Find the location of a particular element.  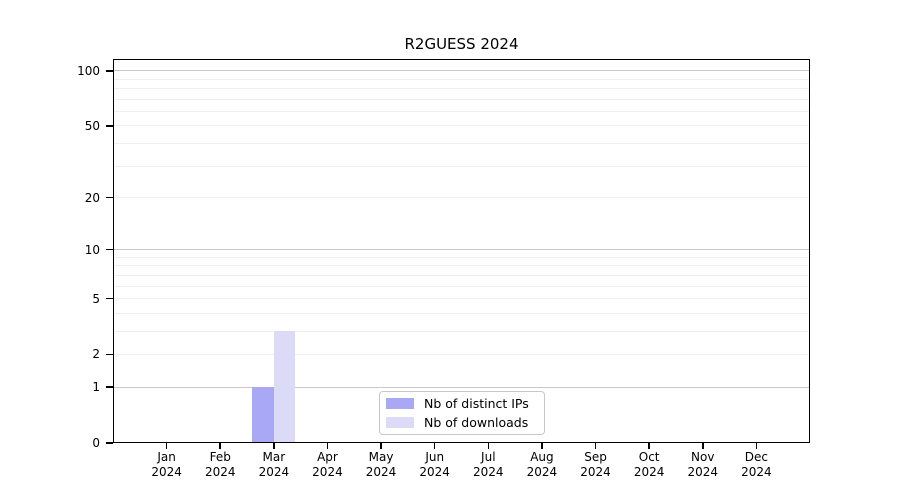

x-axis-tick-label: Feb 2024 is located at coordinates (220, 464).